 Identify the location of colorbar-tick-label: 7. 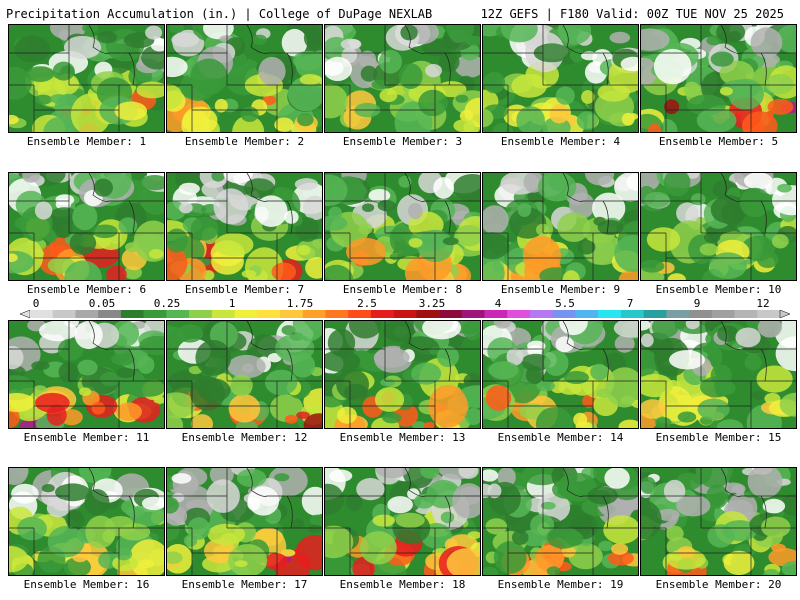
(630, 303).